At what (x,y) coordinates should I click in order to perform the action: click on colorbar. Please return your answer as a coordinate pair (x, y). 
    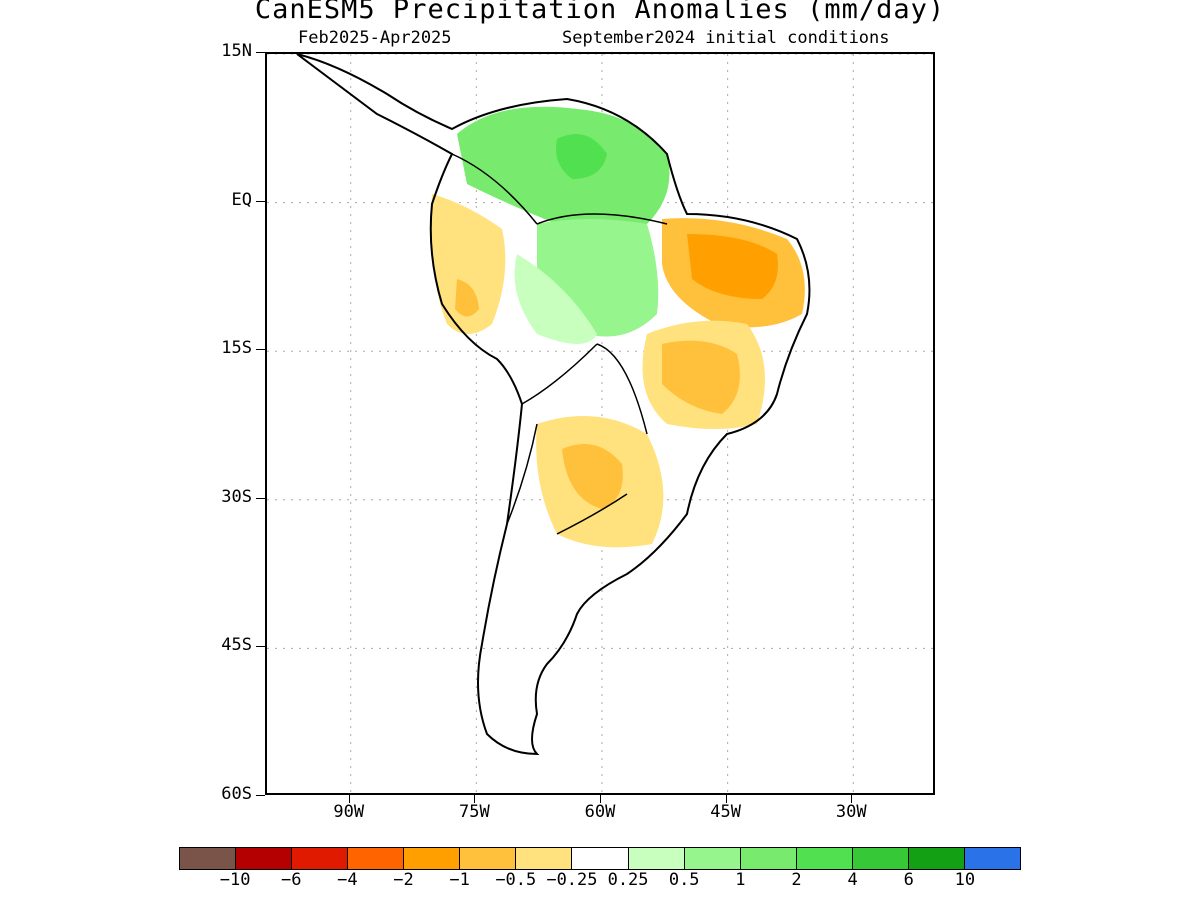
    Looking at the image, I should click on (600, 858).